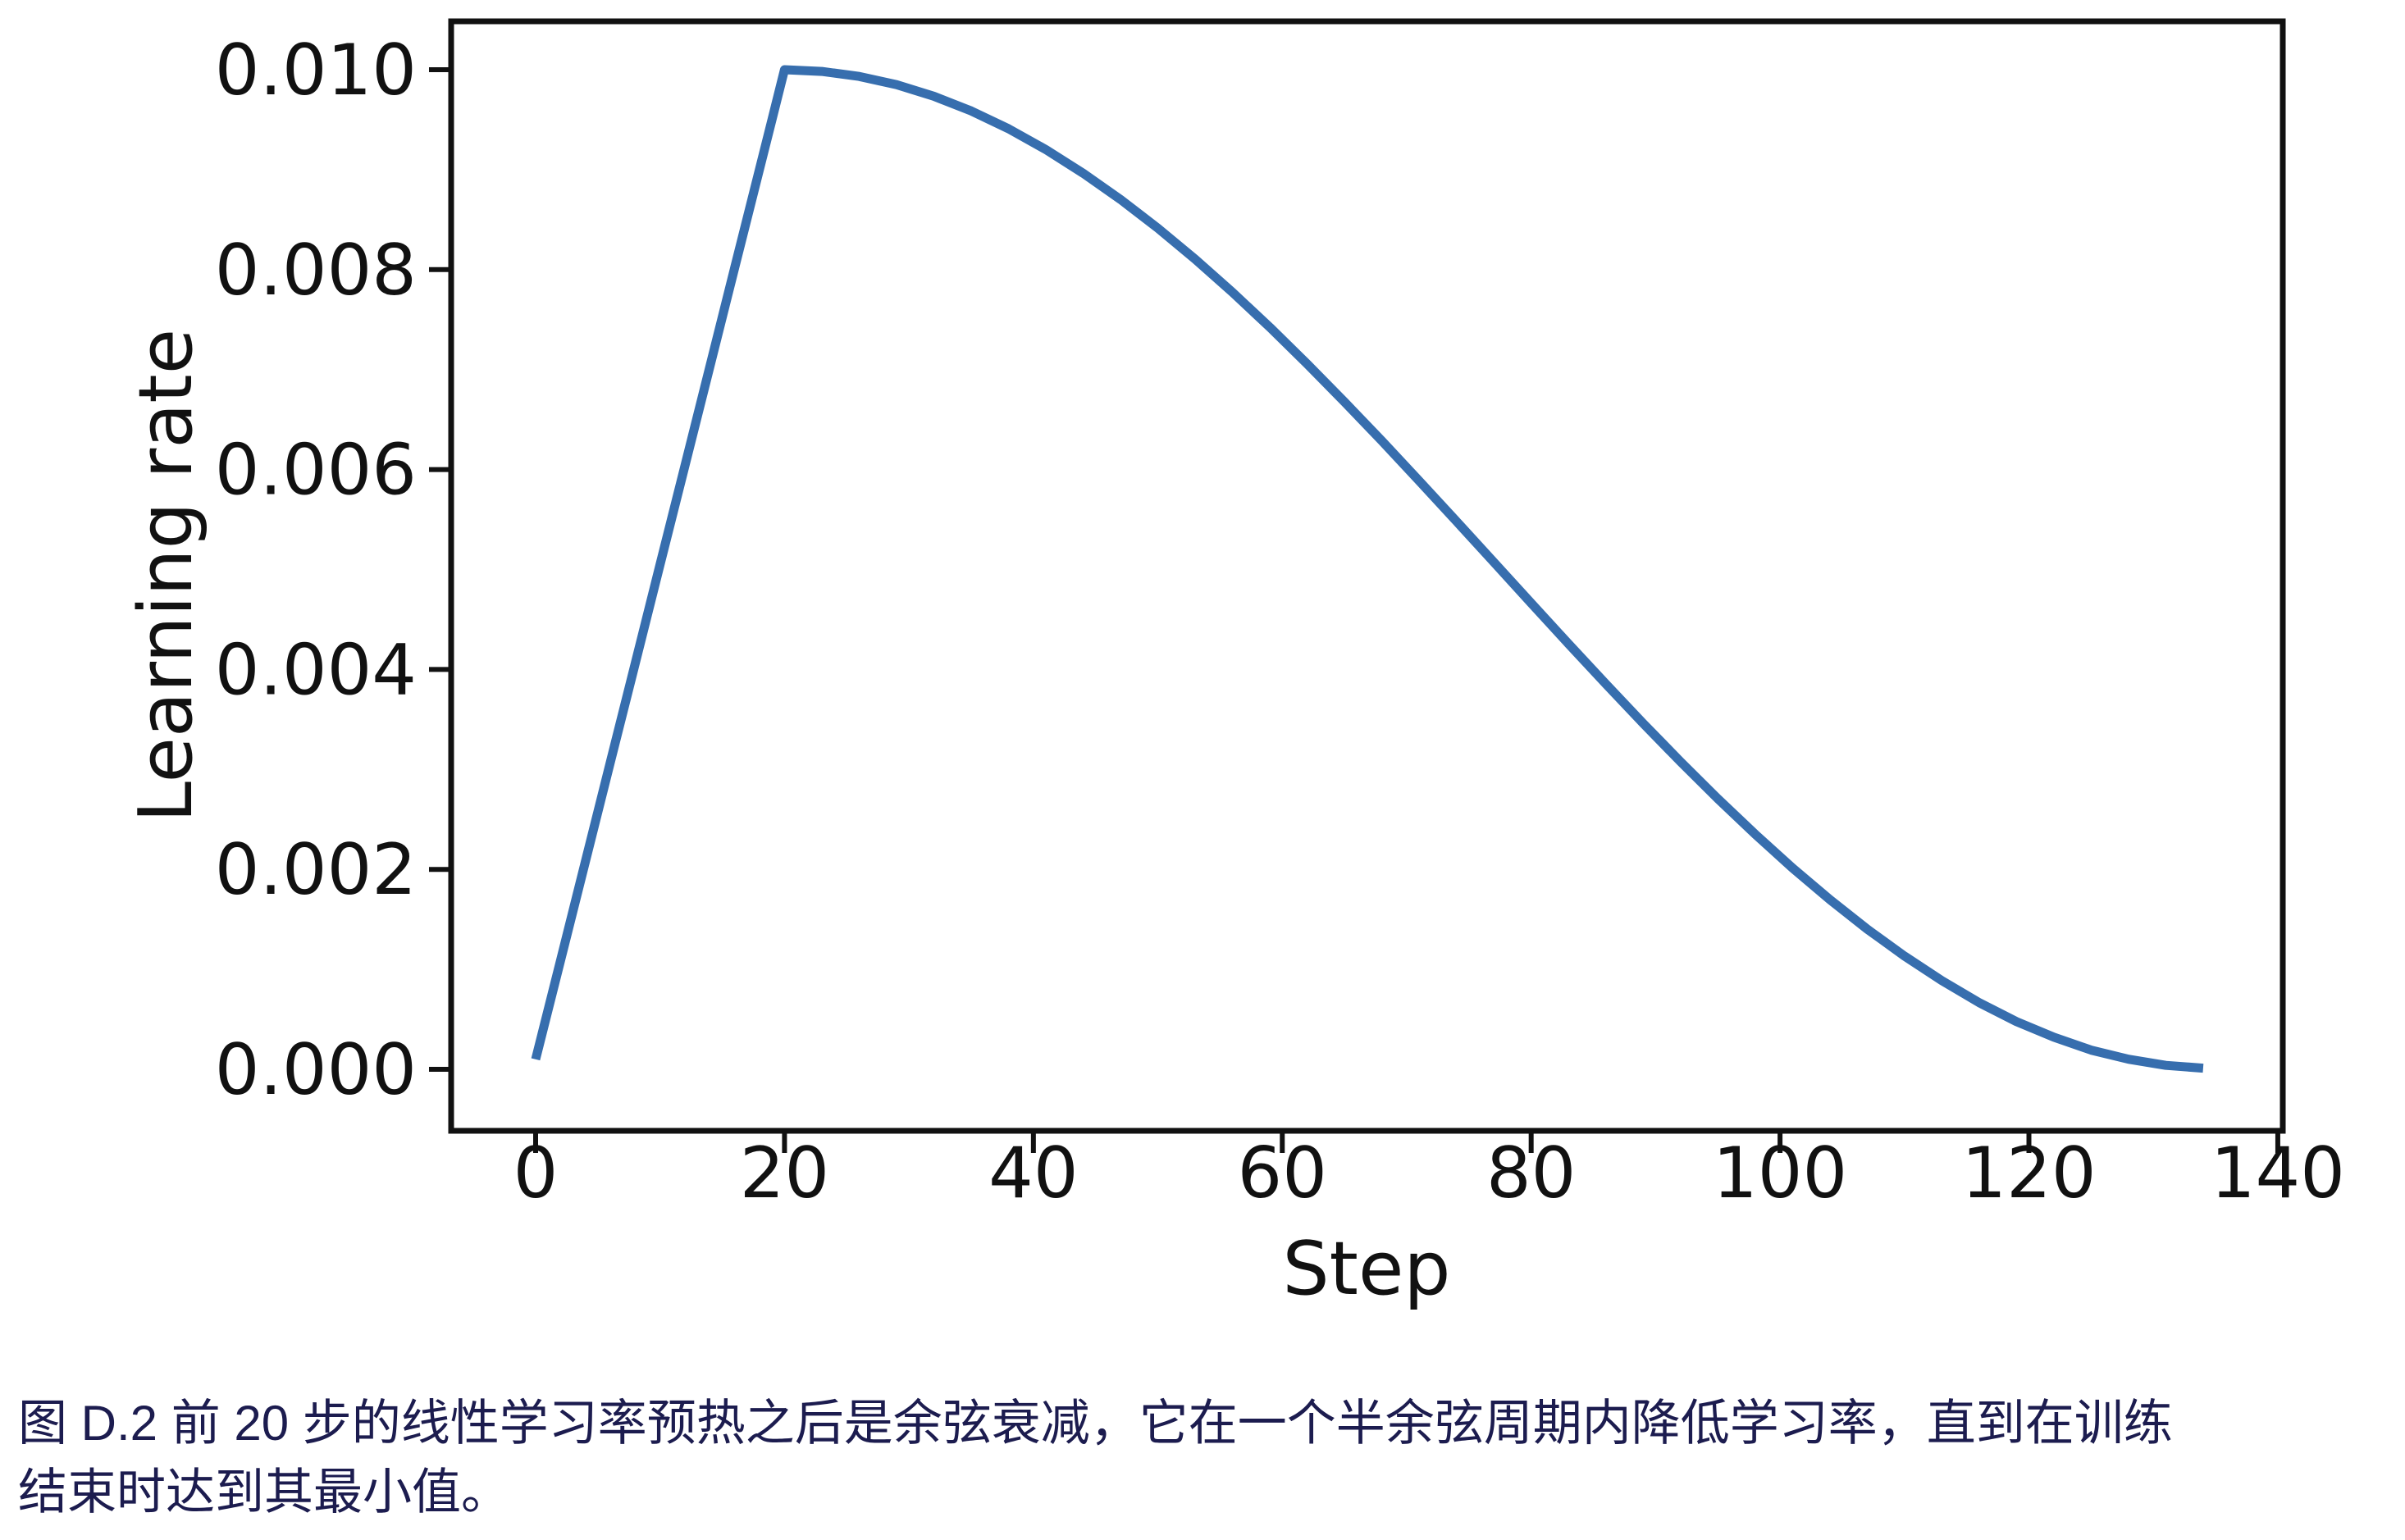 This screenshot has height=1540, width=2405. I want to click on y-tick-label: 0.002, so click(316, 870).